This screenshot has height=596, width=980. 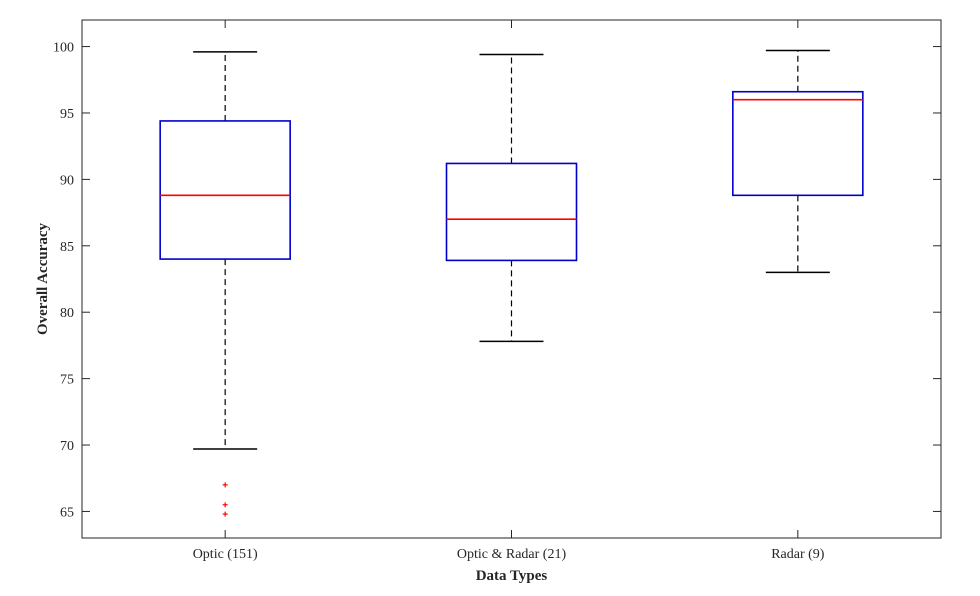 I want to click on y-tick-label: 80, so click(x=67, y=313).